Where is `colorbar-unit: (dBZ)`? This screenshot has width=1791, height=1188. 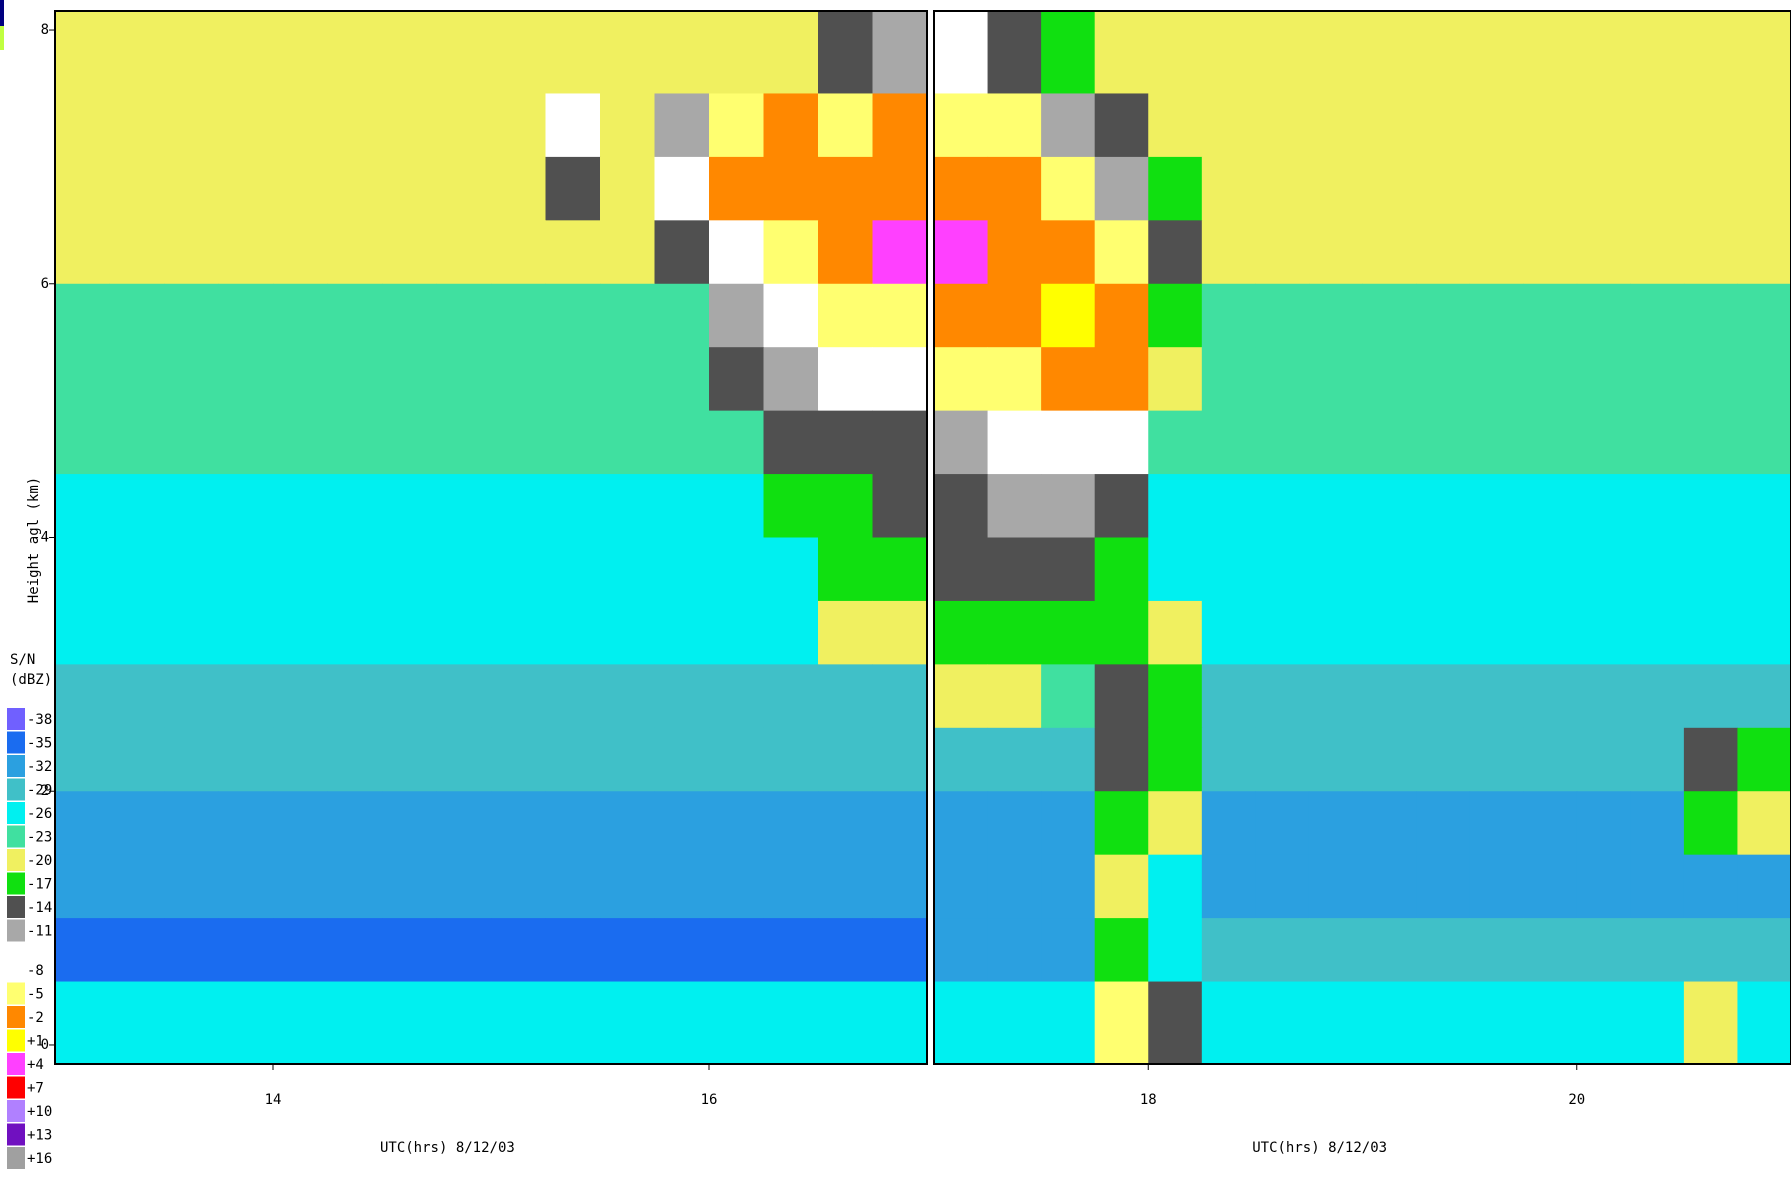
colorbar-unit: (dBZ) is located at coordinates (31, 680).